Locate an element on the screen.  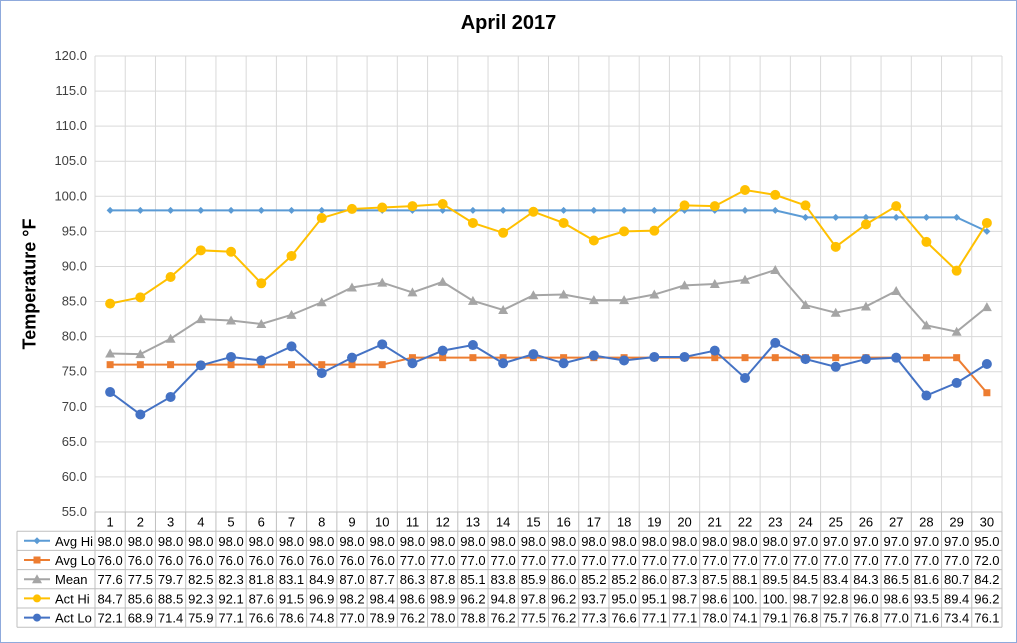
x-tick-label: 21 is located at coordinates (715, 522).